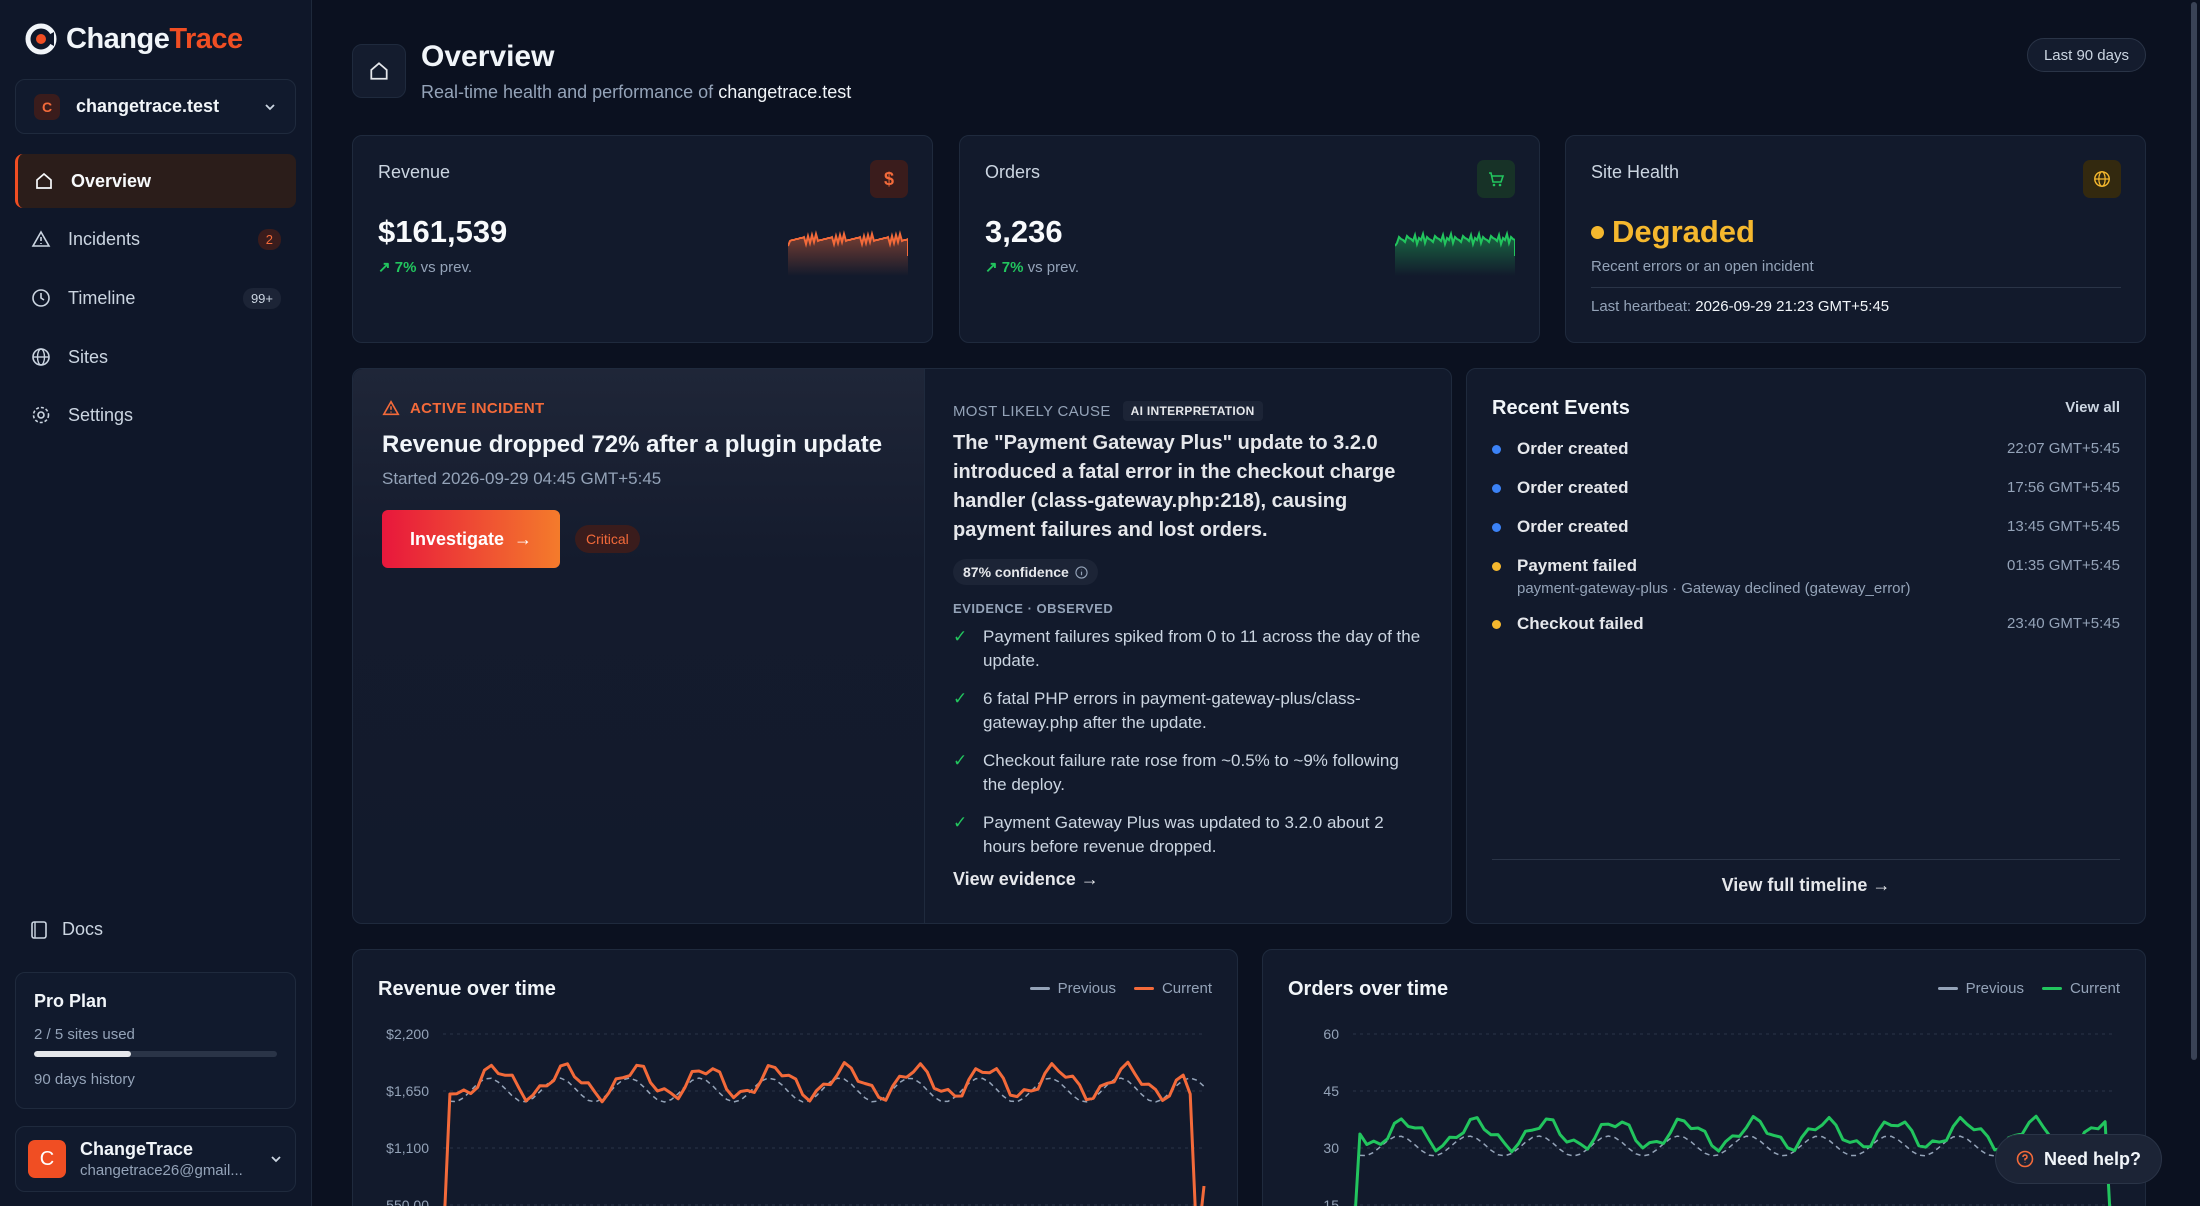 Image resolution: width=2200 pixels, height=1206 pixels. I want to click on severity-badge: Critical, so click(607, 539).